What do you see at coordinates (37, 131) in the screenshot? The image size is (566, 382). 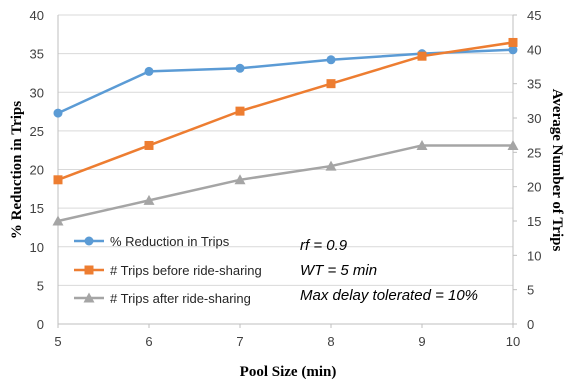 I see `y-tick-label: 25` at bounding box center [37, 131].